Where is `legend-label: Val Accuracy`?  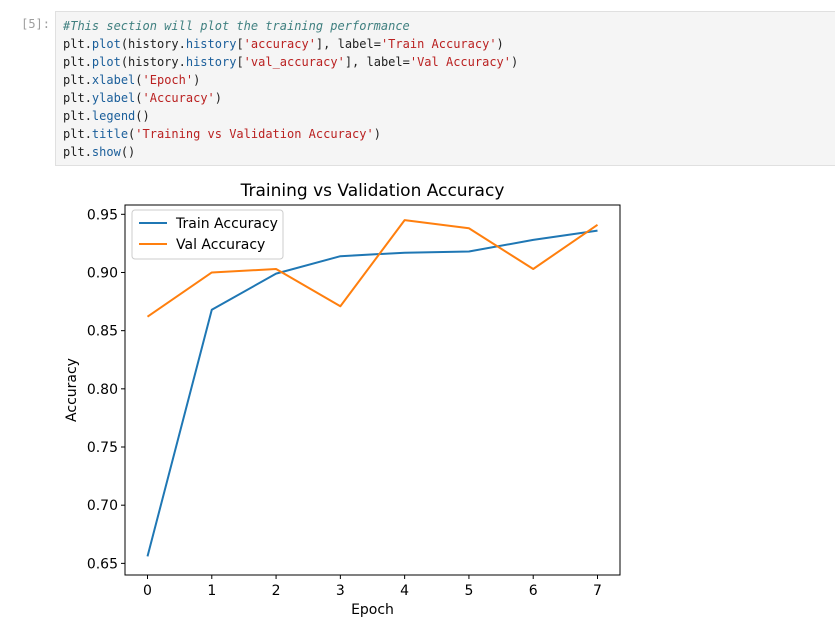
legend-label: Val Accuracy is located at coordinates (220, 245).